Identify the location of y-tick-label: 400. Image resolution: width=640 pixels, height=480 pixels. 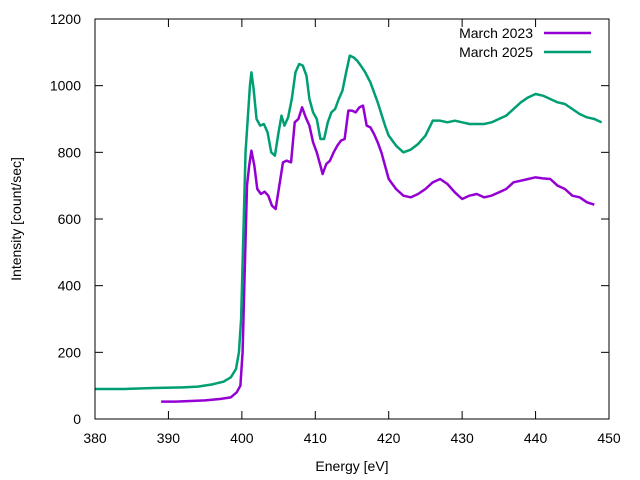
(70, 286).